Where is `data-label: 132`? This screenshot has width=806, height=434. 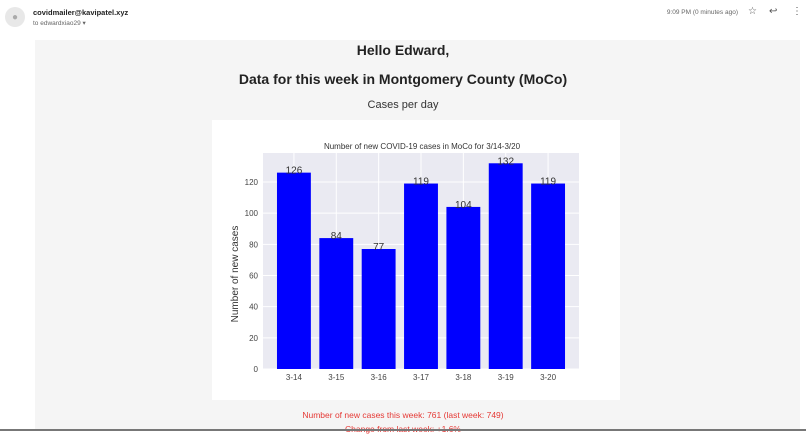 data-label: 132 is located at coordinates (505, 161).